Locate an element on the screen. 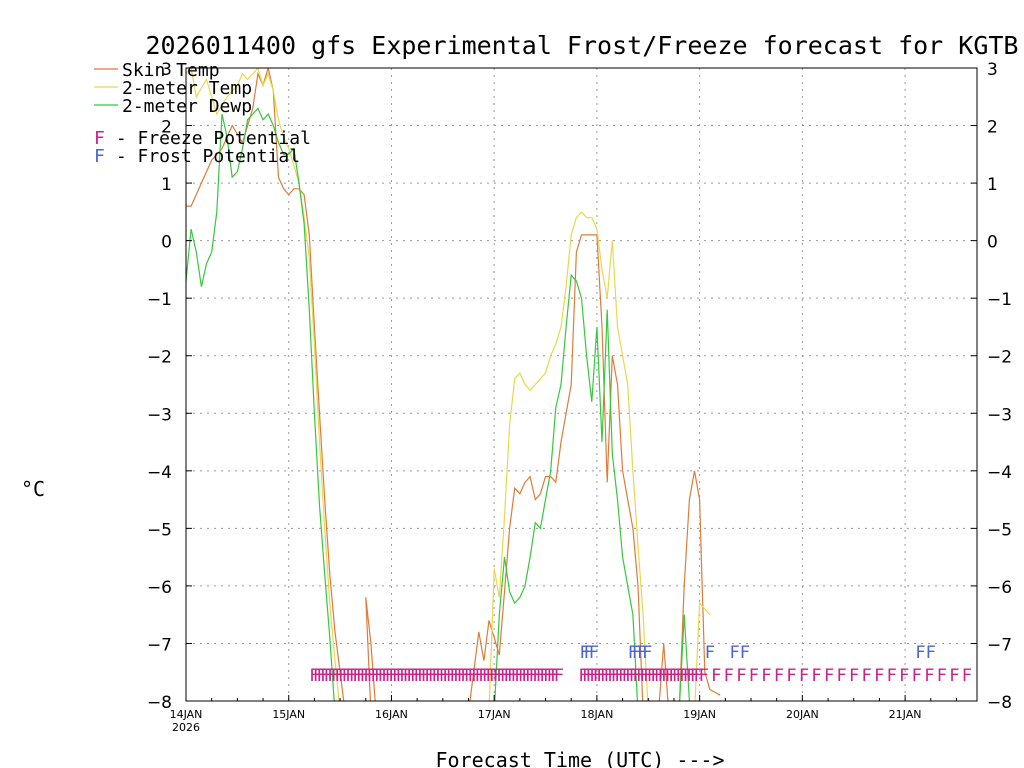 The height and width of the screenshot is (768, 1024). y-tick-label-left: 0 is located at coordinates (166, 243).